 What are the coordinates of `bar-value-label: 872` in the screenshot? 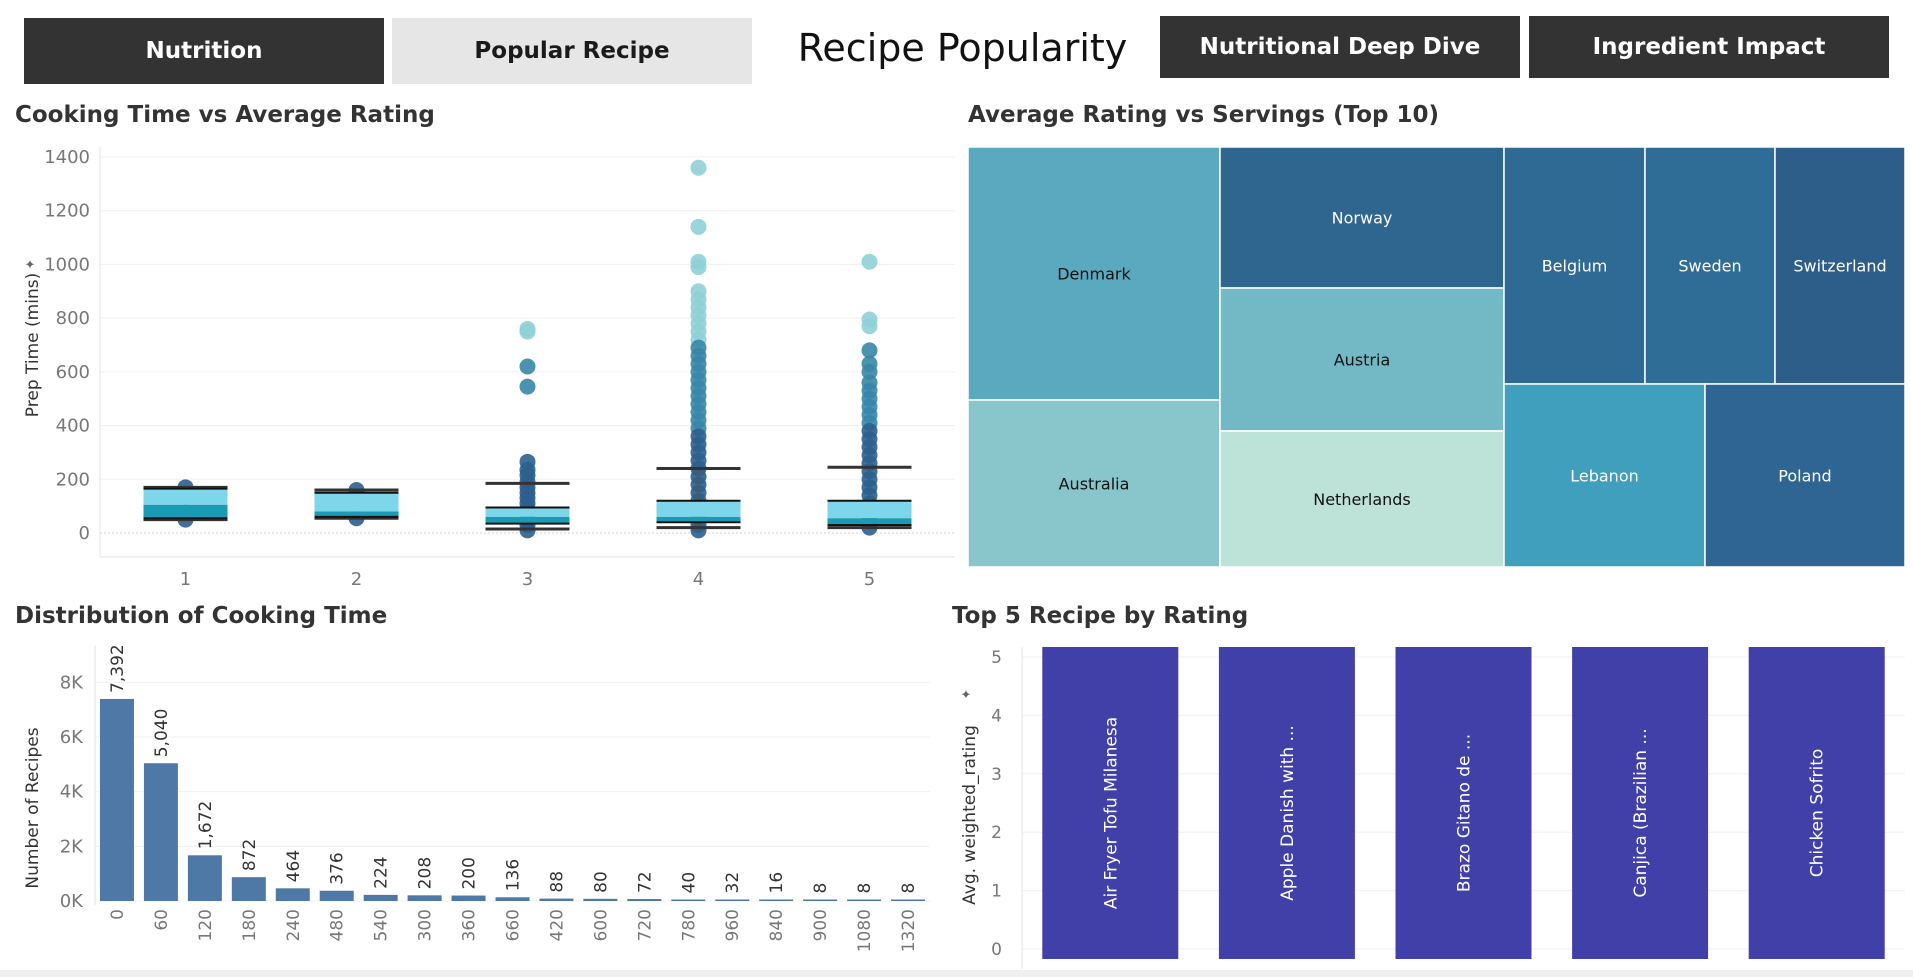 It's located at (250, 855).